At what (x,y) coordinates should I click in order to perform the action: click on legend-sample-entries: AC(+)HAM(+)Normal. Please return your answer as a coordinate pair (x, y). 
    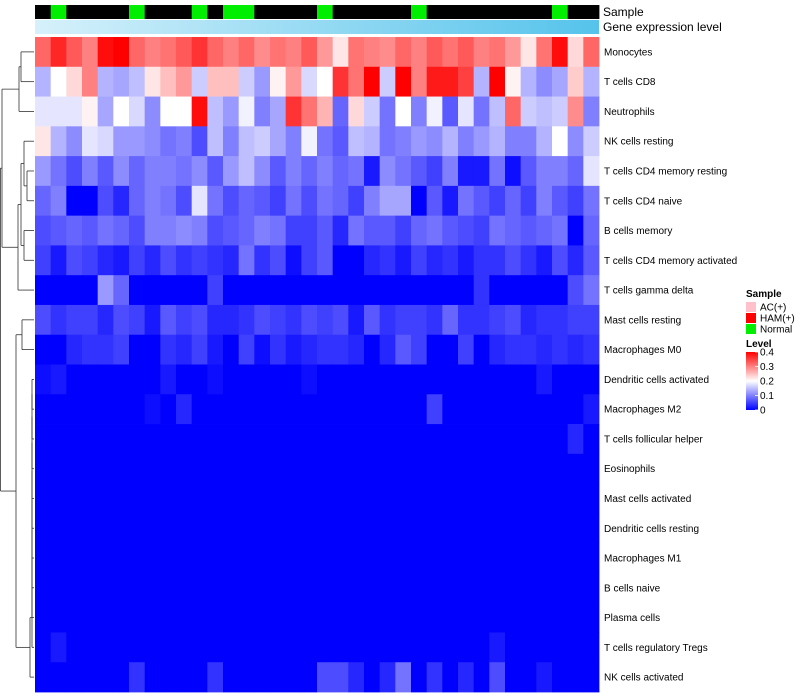
    Looking at the image, I should click on (770, 319).